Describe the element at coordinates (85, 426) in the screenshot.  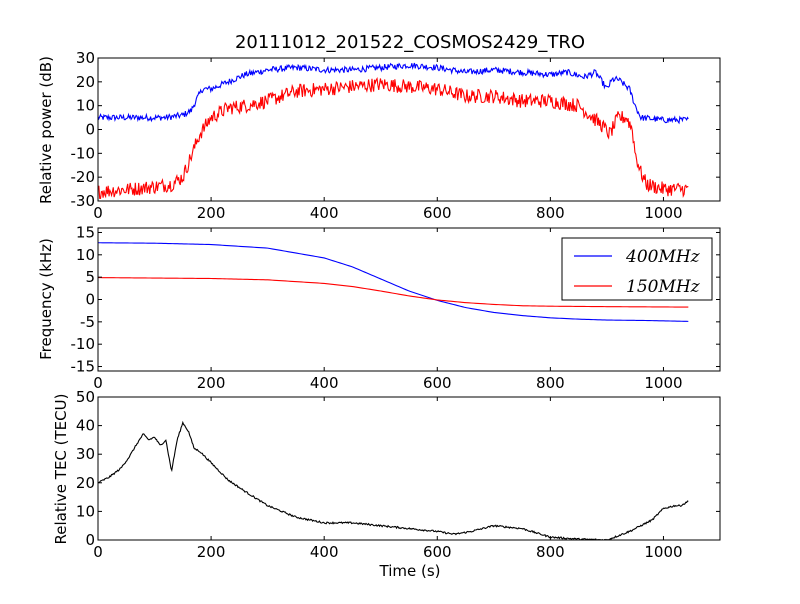
I see `tec-ytick-label: 40` at that location.